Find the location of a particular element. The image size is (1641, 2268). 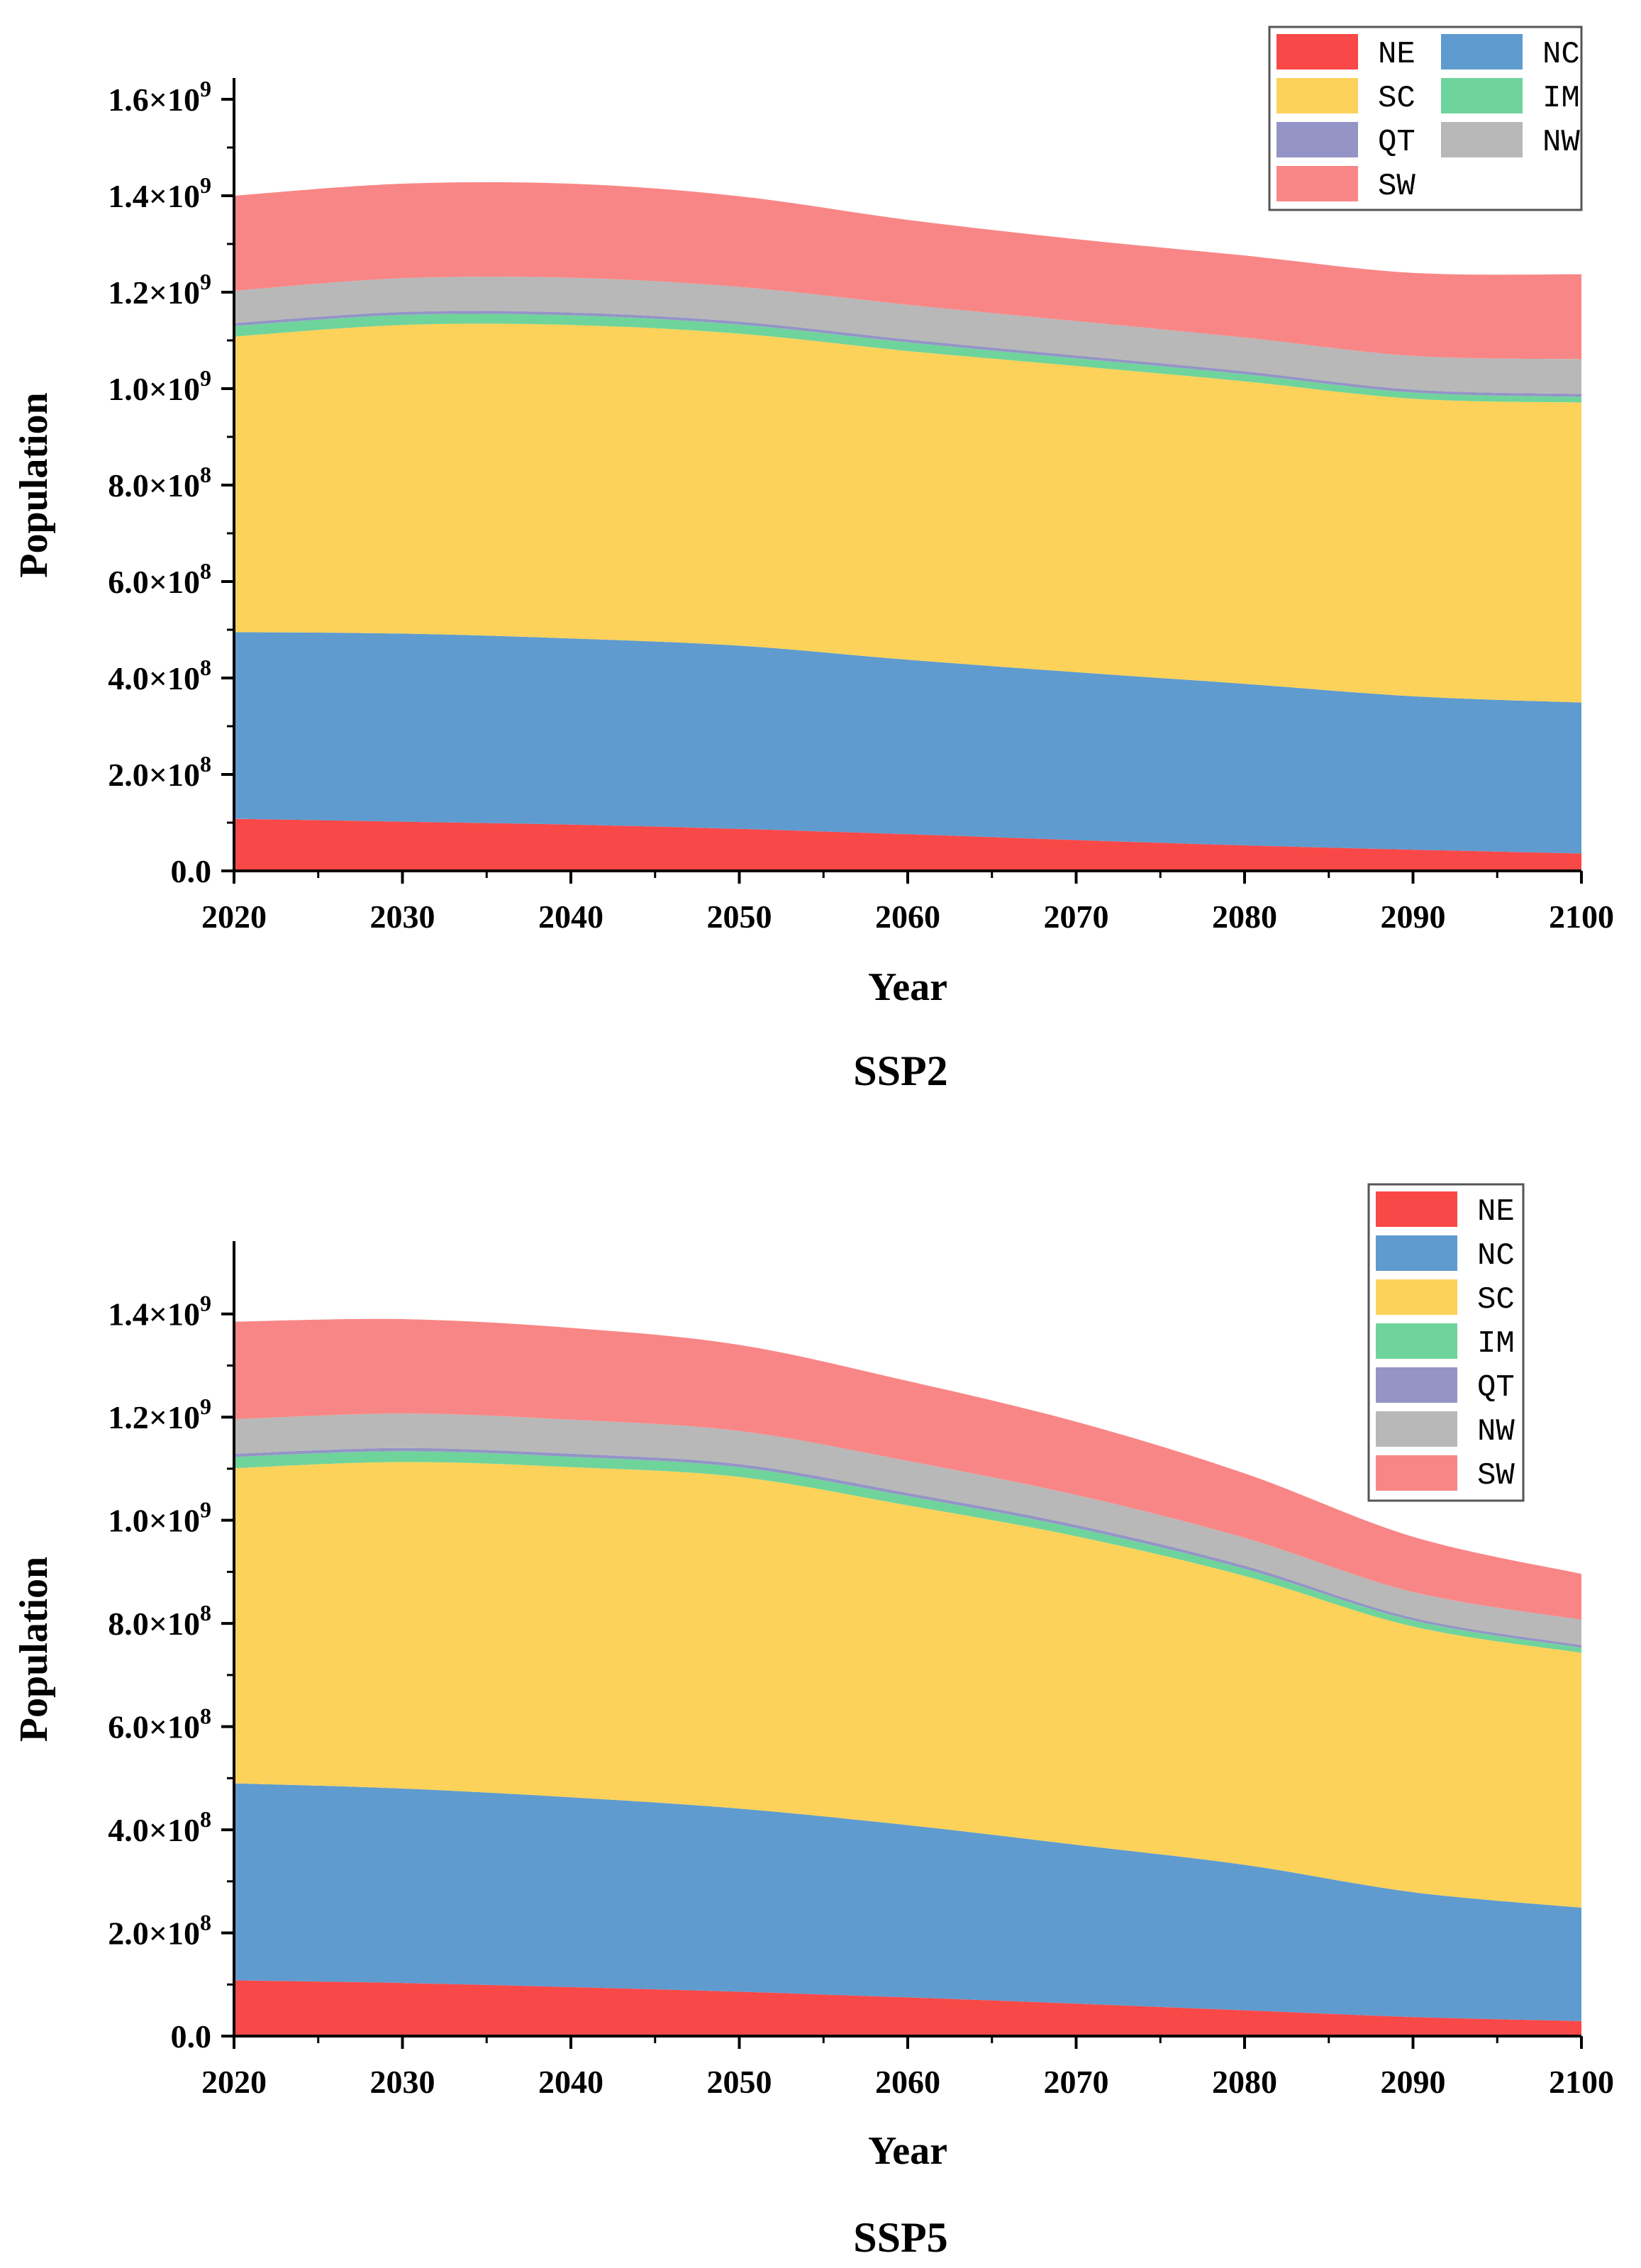

area-series-sw is located at coordinates (907, 271).